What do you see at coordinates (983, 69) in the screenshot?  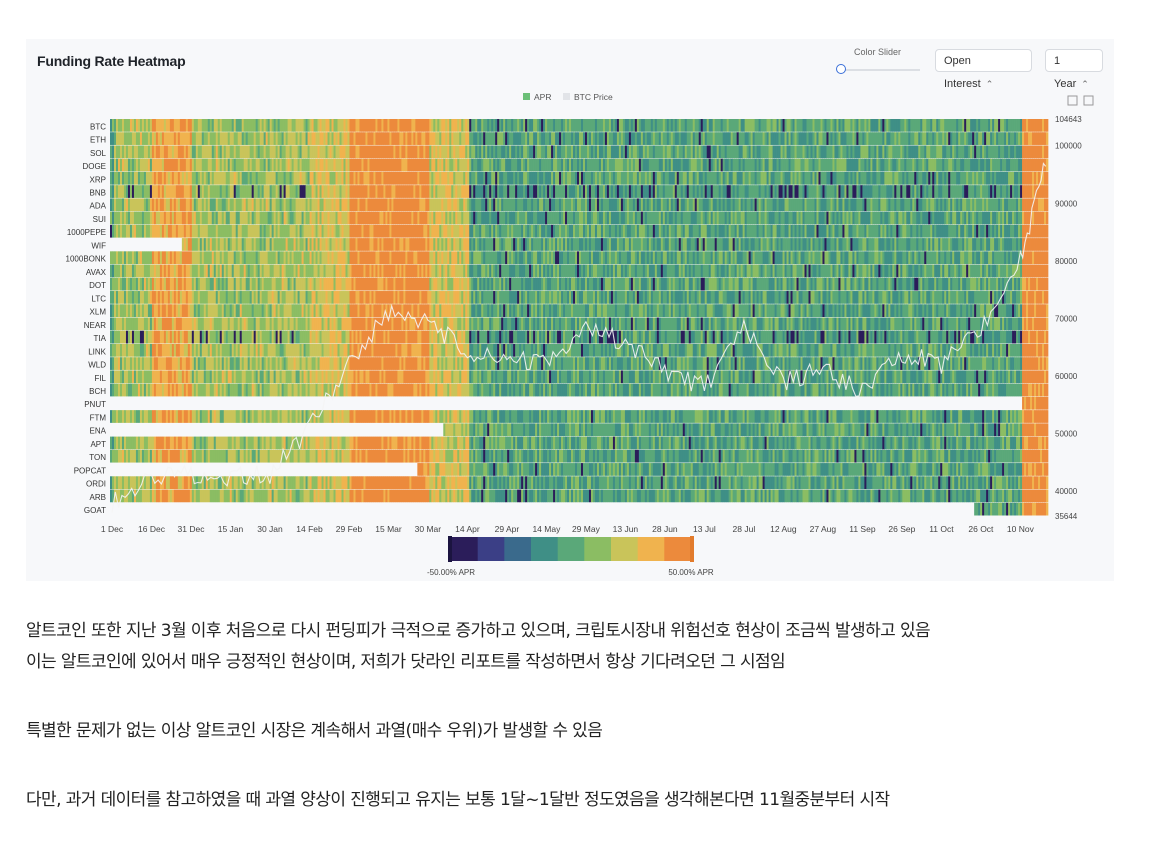 I see `metric-select: Open Interest ⌃` at bounding box center [983, 69].